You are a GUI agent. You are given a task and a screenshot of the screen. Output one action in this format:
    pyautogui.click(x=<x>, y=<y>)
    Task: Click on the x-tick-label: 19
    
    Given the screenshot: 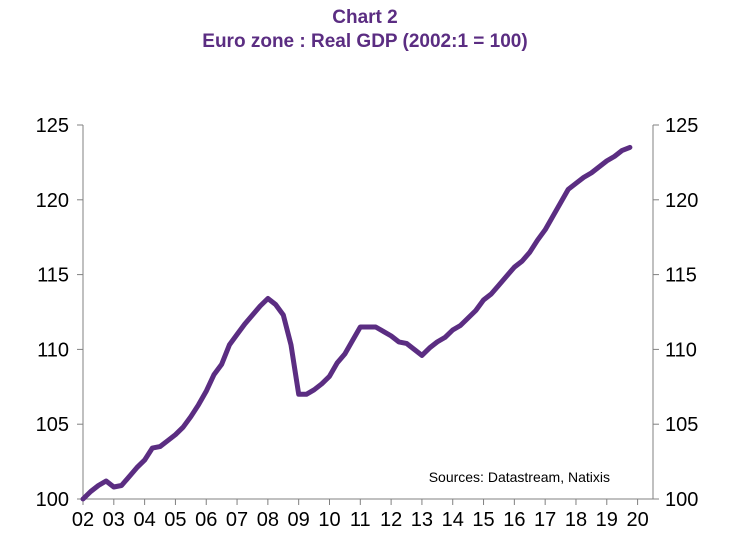 What is the action you would take?
    pyautogui.click(x=607, y=520)
    